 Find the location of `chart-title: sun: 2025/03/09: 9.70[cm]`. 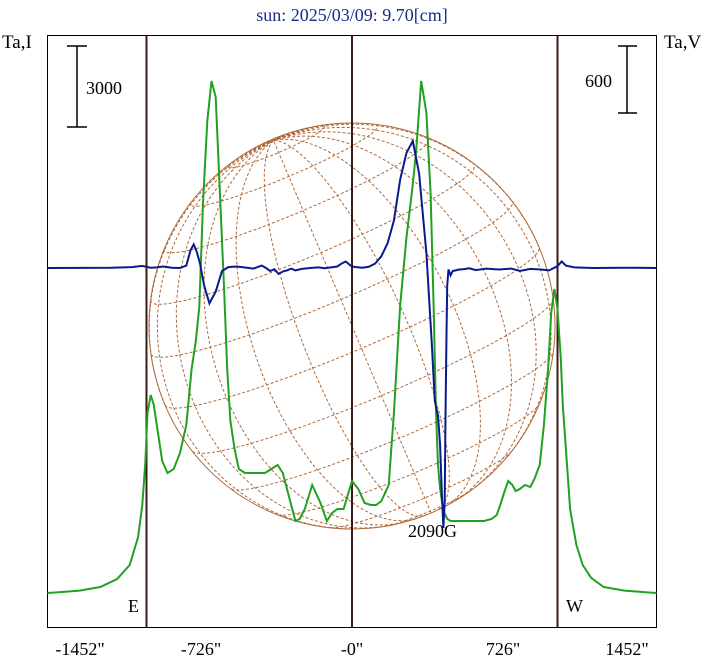

chart-title: sun: 2025/03/09: 9.70[cm] is located at coordinates (352, 15).